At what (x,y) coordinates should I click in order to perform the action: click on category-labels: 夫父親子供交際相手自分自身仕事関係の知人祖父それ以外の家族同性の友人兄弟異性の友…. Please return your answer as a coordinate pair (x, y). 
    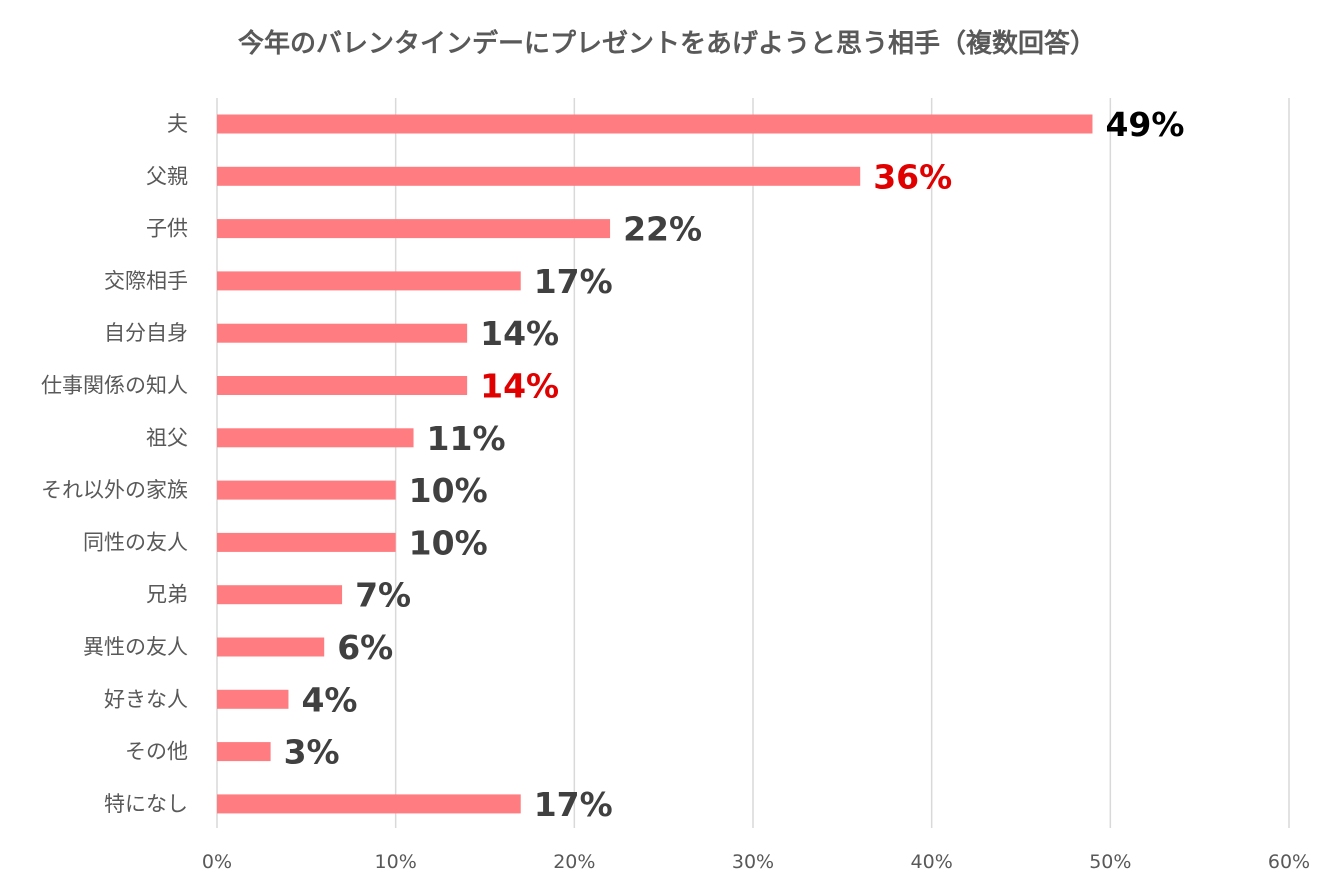
    Looking at the image, I should click on (114, 464).